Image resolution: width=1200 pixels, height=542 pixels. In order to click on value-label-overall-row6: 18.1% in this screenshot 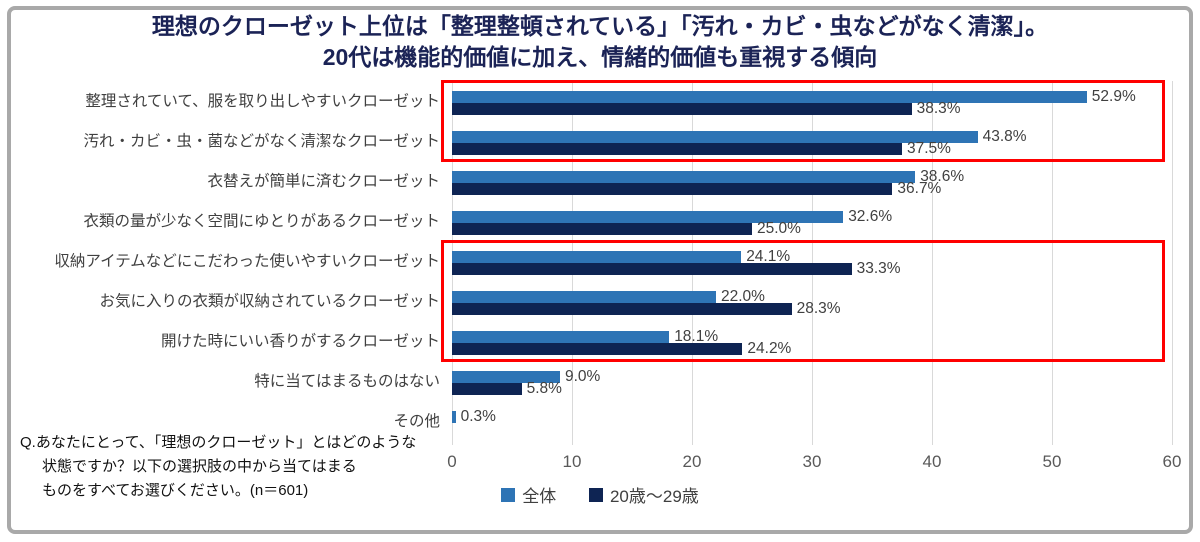, I will do `click(696, 336)`.